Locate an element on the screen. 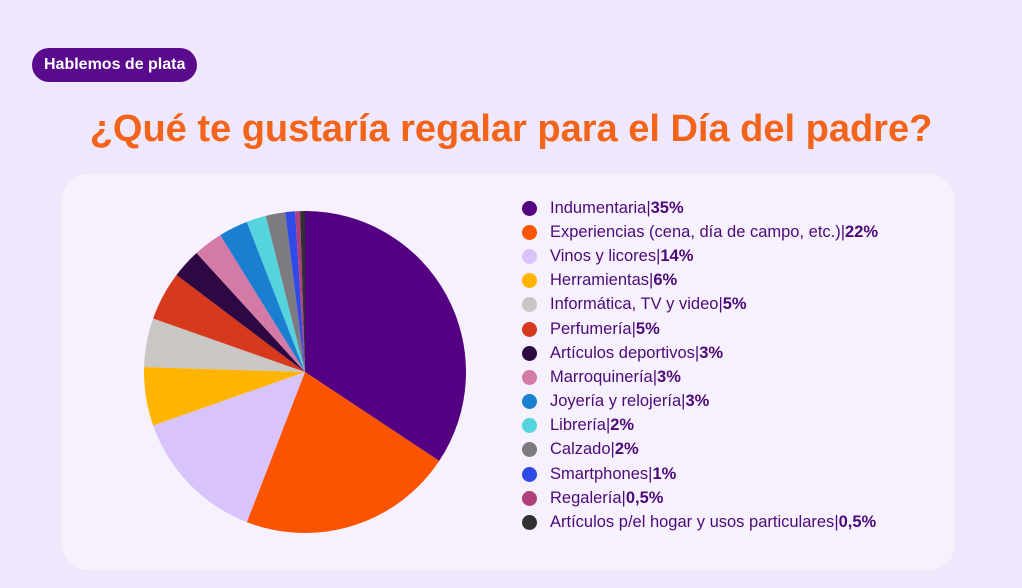 This screenshot has height=588, width=1022. legend-item: Informática, TV y video | 5% is located at coordinates (700, 305).